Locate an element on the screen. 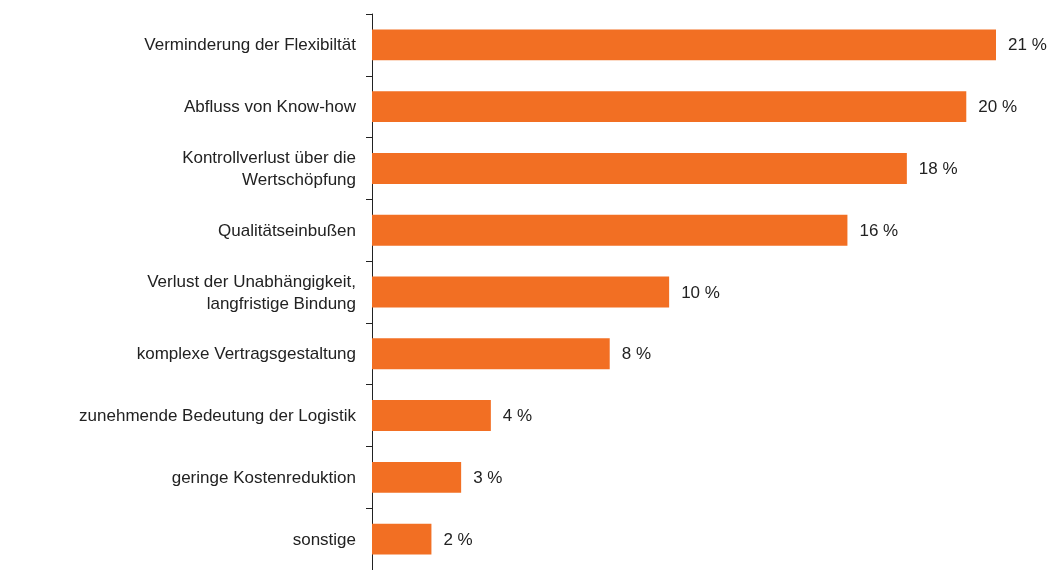  y-tick-label: Verlust der Unabhängigkeit, langfristige Bindung is located at coordinates (251, 292).